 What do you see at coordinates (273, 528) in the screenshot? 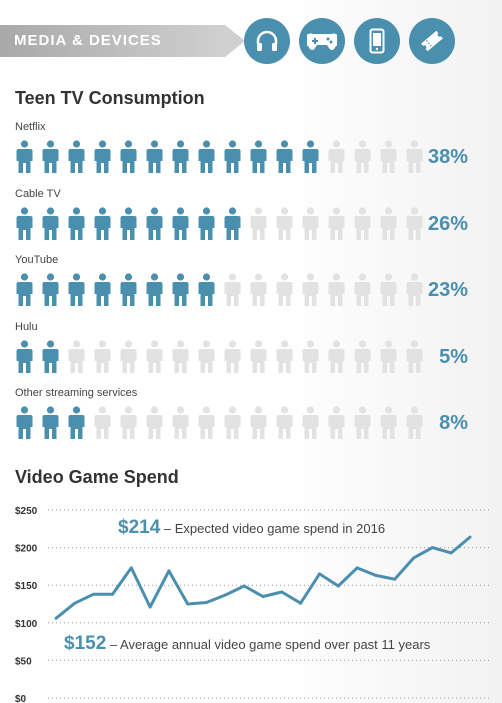
I see `annotation-expected-text: – Expected video game spend in 2016` at bounding box center [273, 528].